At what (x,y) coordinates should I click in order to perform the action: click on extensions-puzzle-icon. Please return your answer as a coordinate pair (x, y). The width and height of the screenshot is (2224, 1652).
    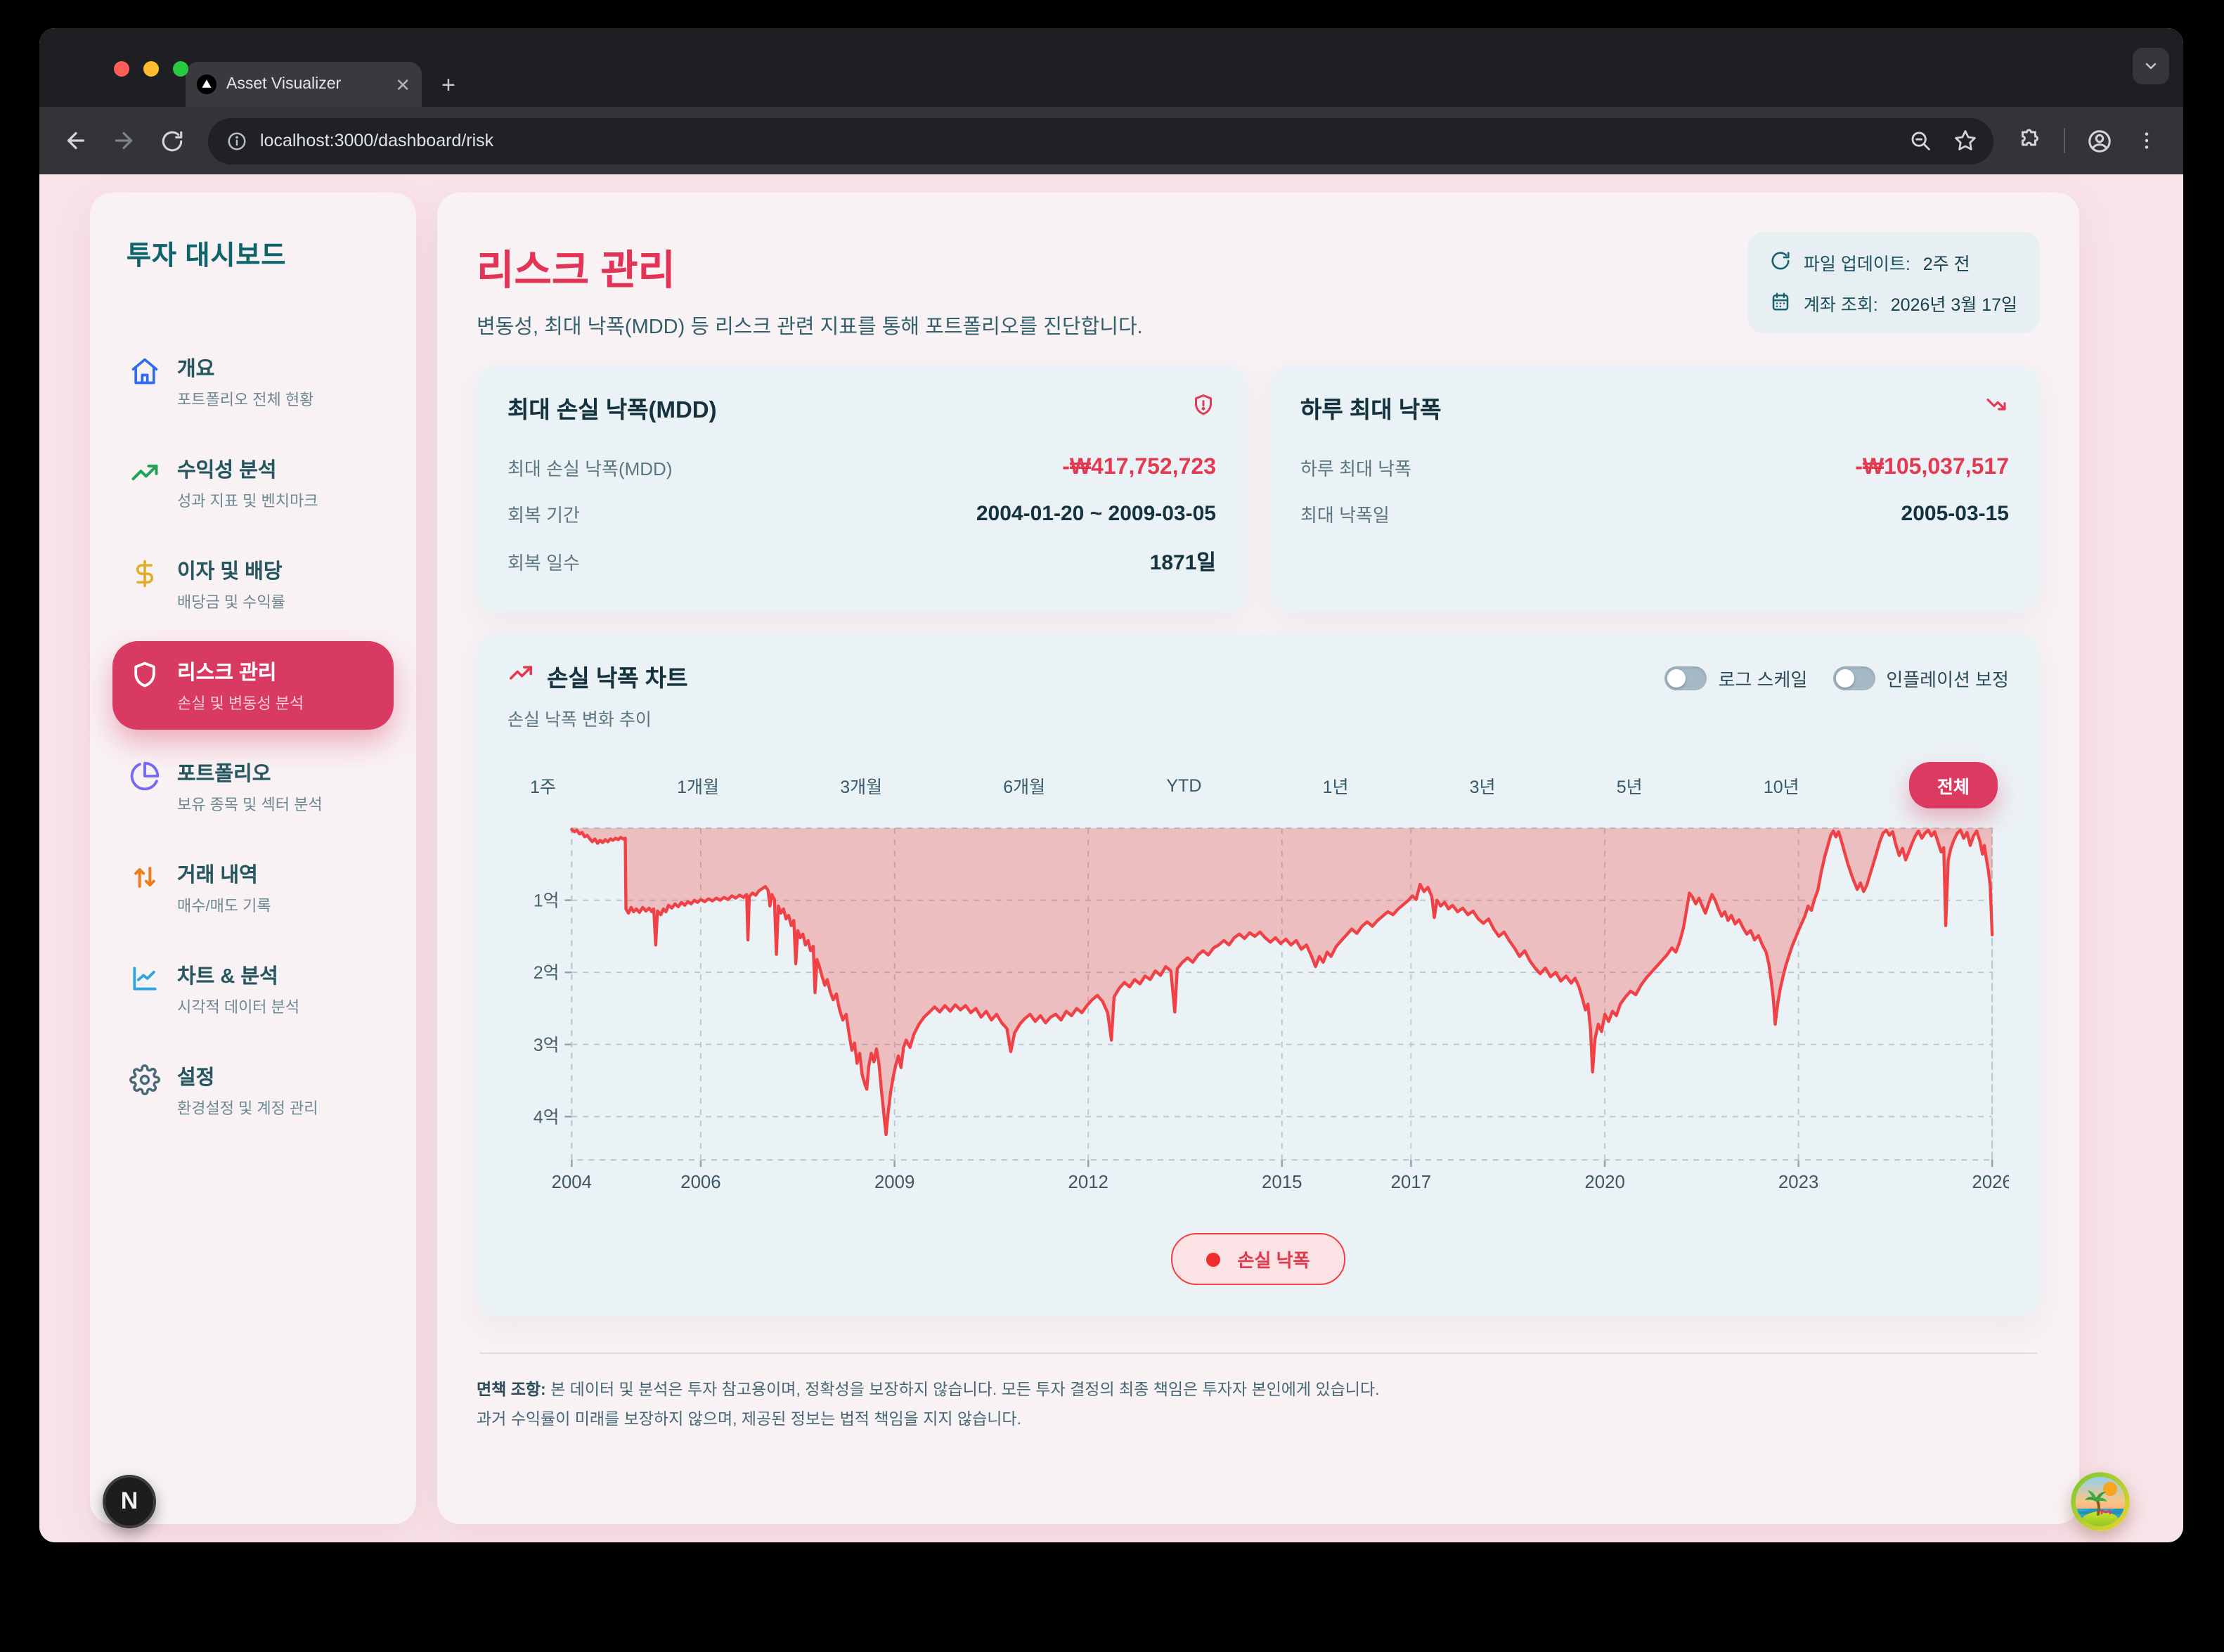
    Looking at the image, I should click on (2030, 140).